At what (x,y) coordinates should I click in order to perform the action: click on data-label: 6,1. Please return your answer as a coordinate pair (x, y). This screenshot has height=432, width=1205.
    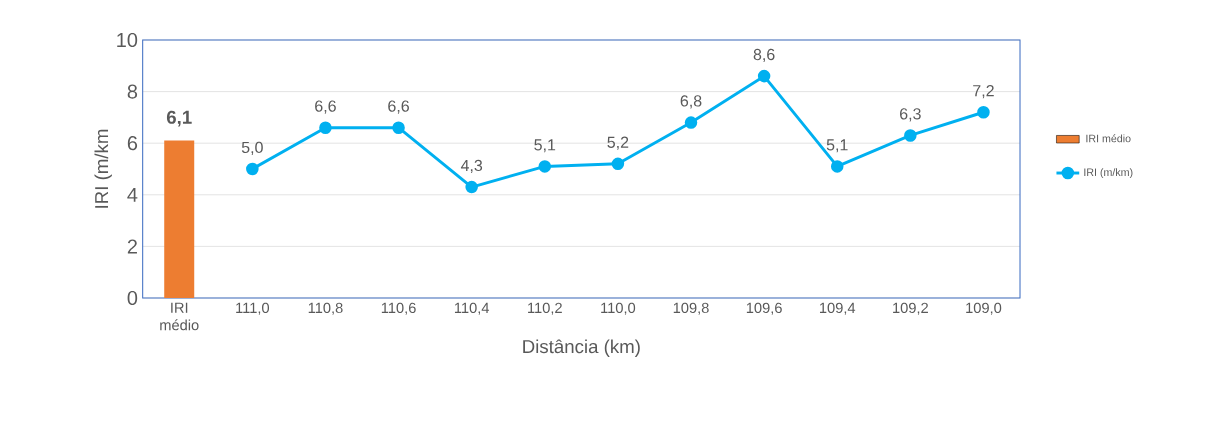
    Looking at the image, I should click on (179, 118).